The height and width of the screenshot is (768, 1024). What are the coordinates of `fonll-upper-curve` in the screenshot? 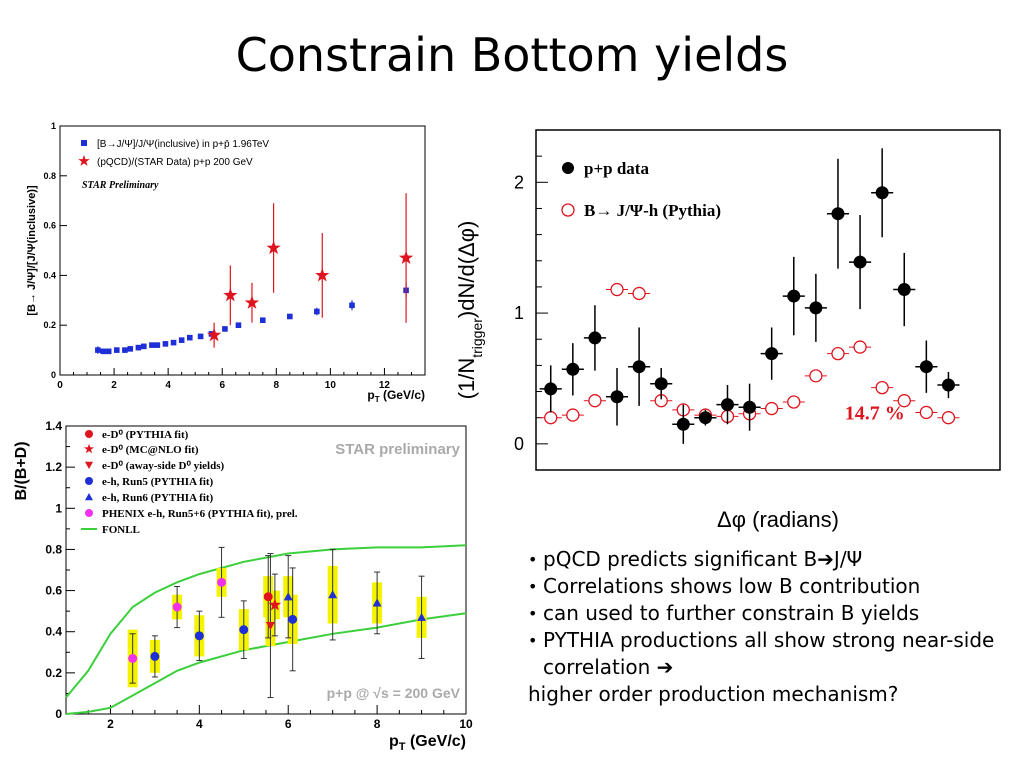 It's located at (266, 621).